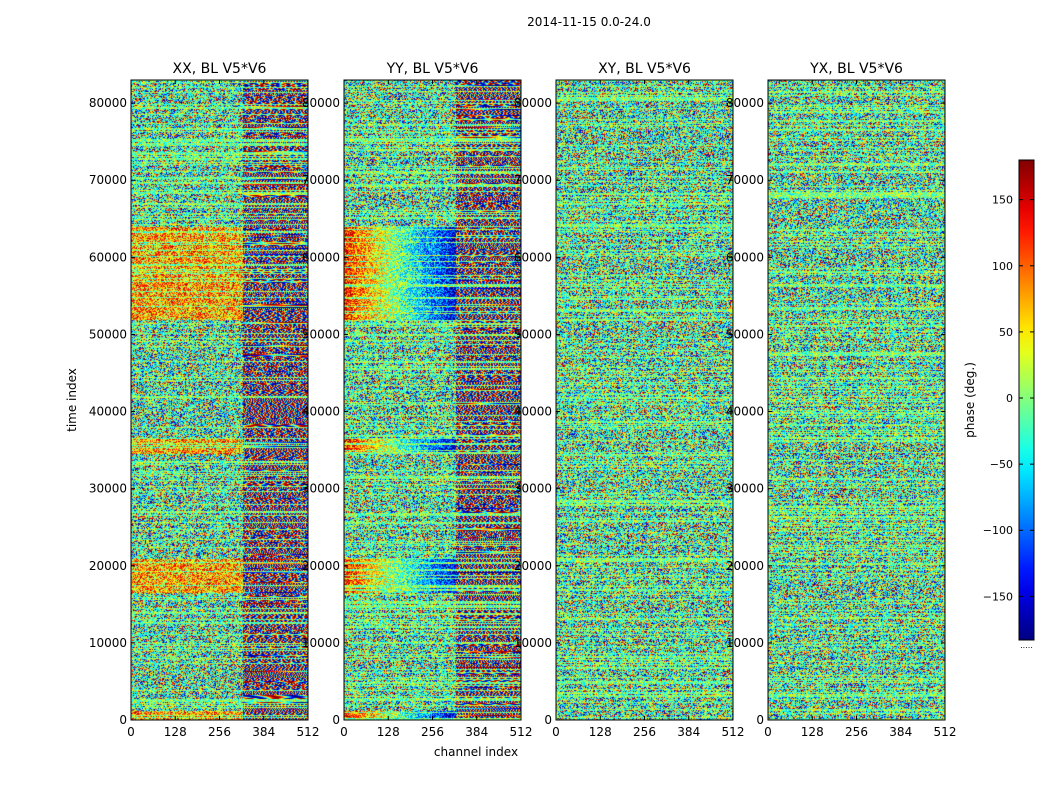  I want to click on y-axis-label: time index, so click(72, 400).